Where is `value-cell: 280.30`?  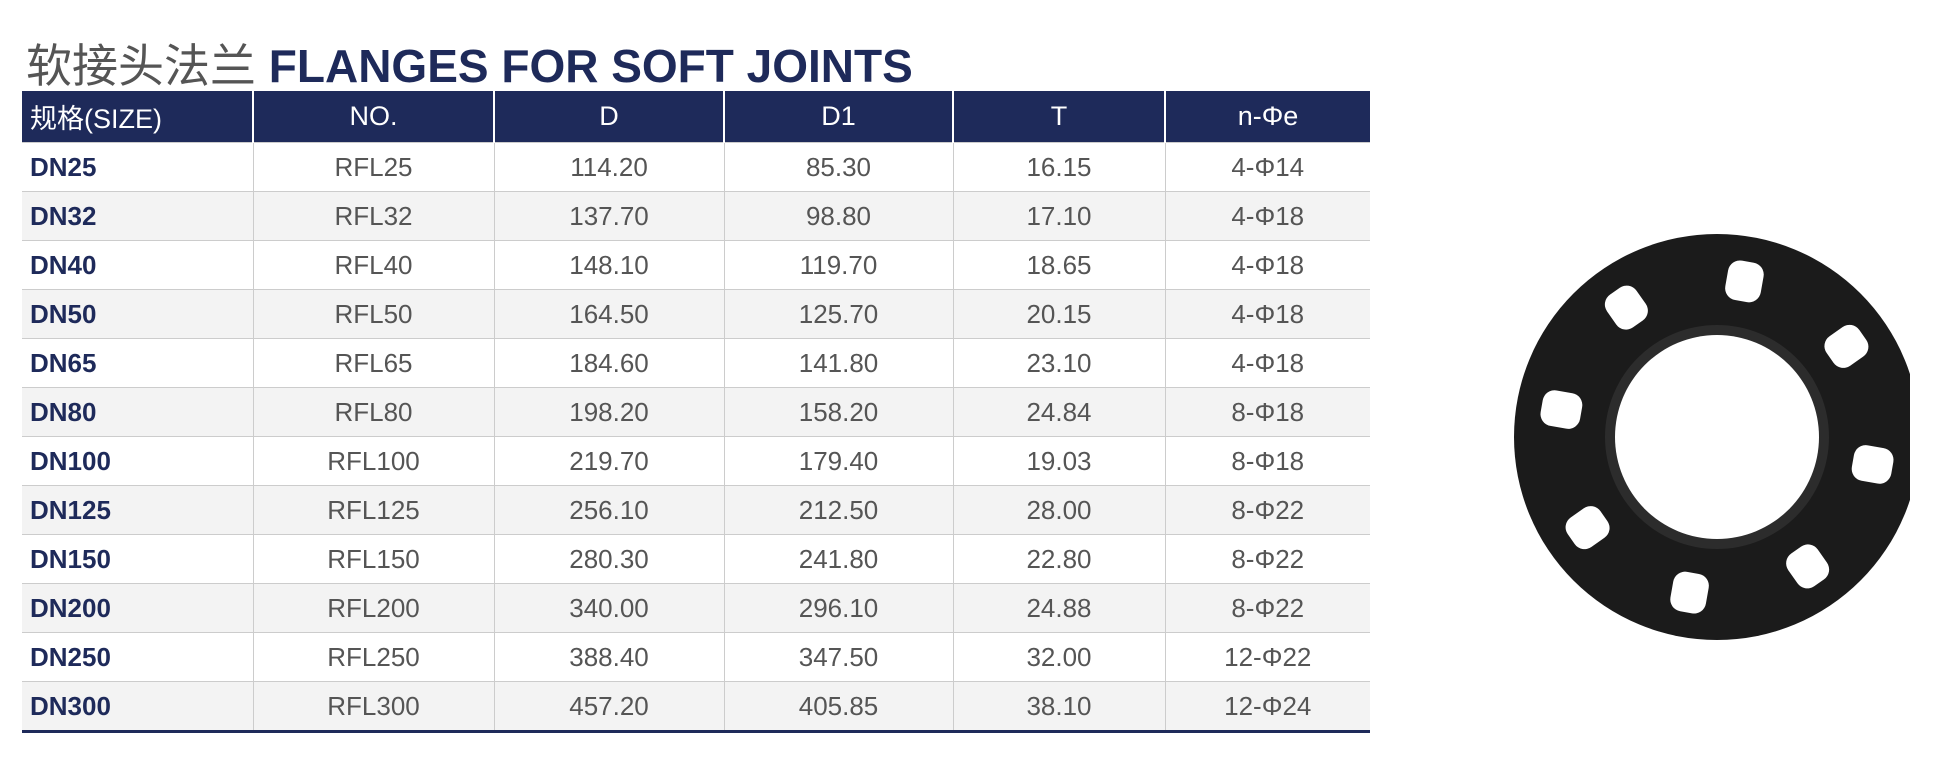 value-cell: 280.30 is located at coordinates (608, 559).